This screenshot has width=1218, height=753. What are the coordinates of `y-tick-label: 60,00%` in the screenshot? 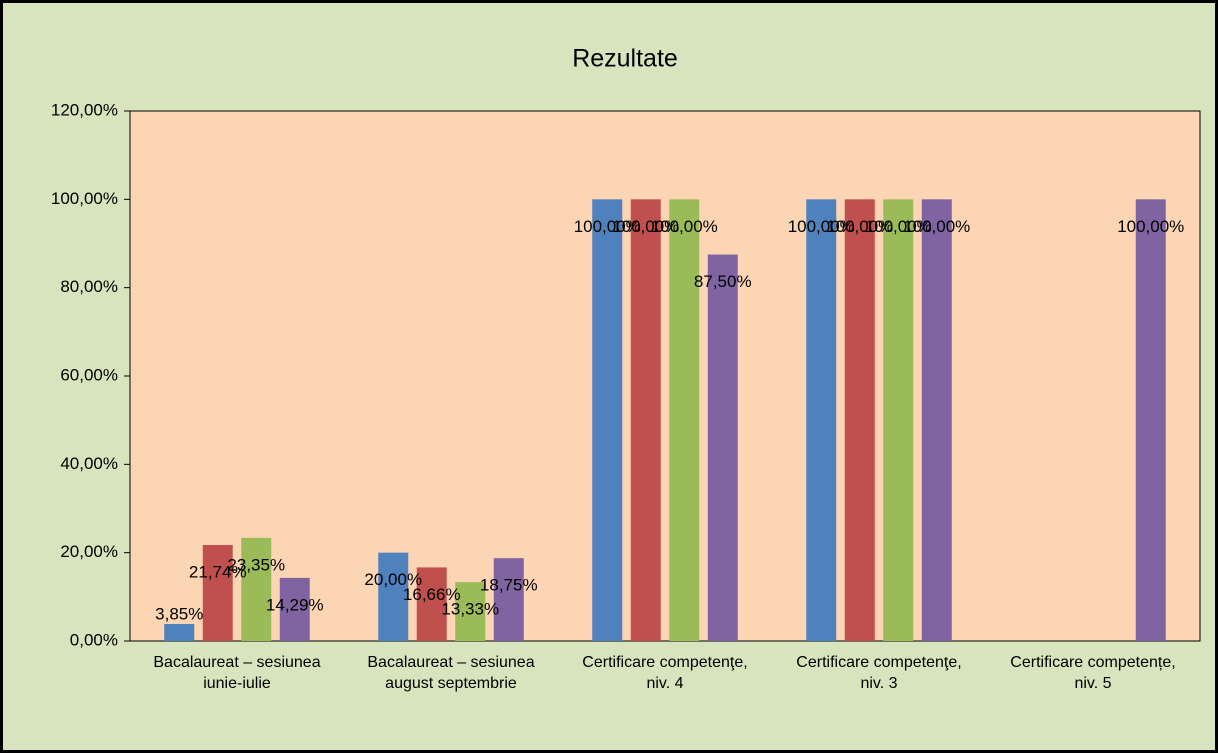 It's located at (89, 374).